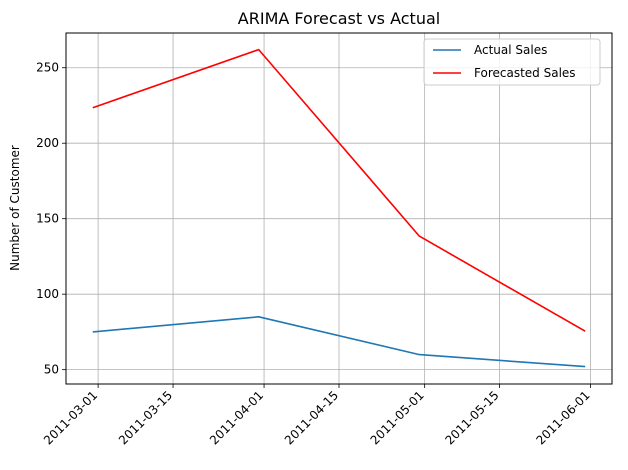 The height and width of the screenshot is (470, 628). What do you see at coordinates (51, 370) in the screenshot?
I see `y-tick-label: 50` at bounding box center [51, 370].